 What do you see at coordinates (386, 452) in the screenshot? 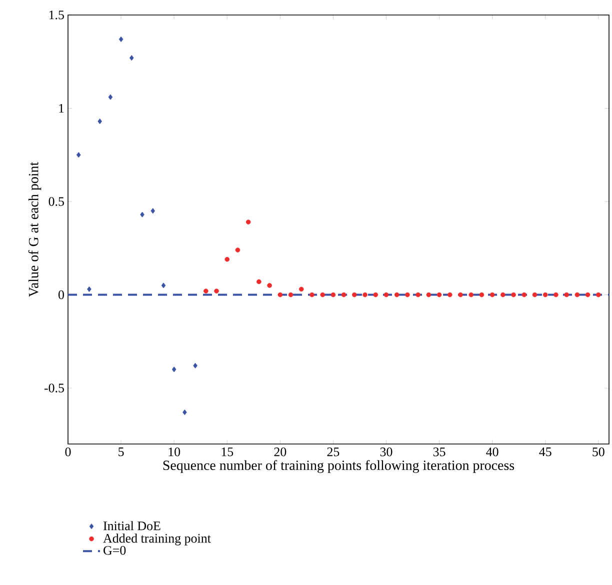
I see `x-tick-label: 30` at bounding box center [386, 452].